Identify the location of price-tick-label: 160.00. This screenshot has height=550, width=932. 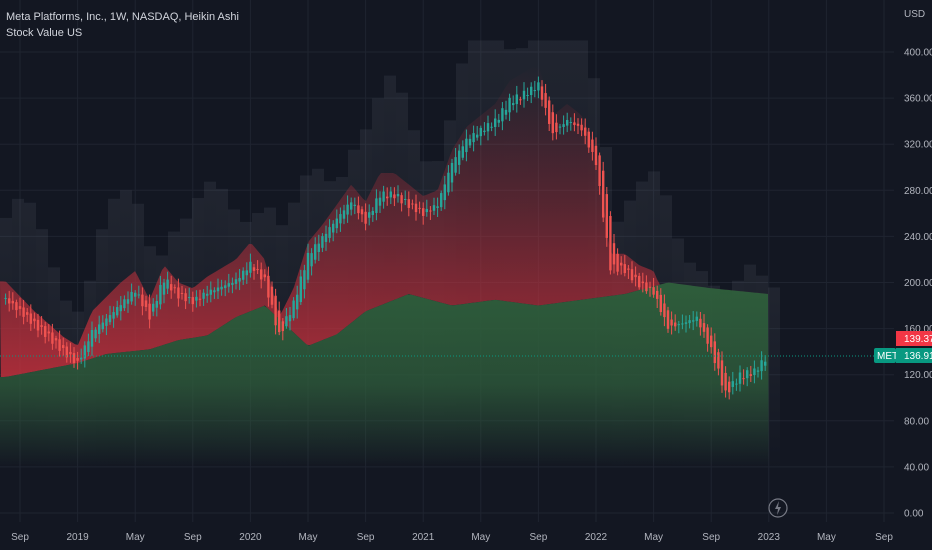
(918, 329).